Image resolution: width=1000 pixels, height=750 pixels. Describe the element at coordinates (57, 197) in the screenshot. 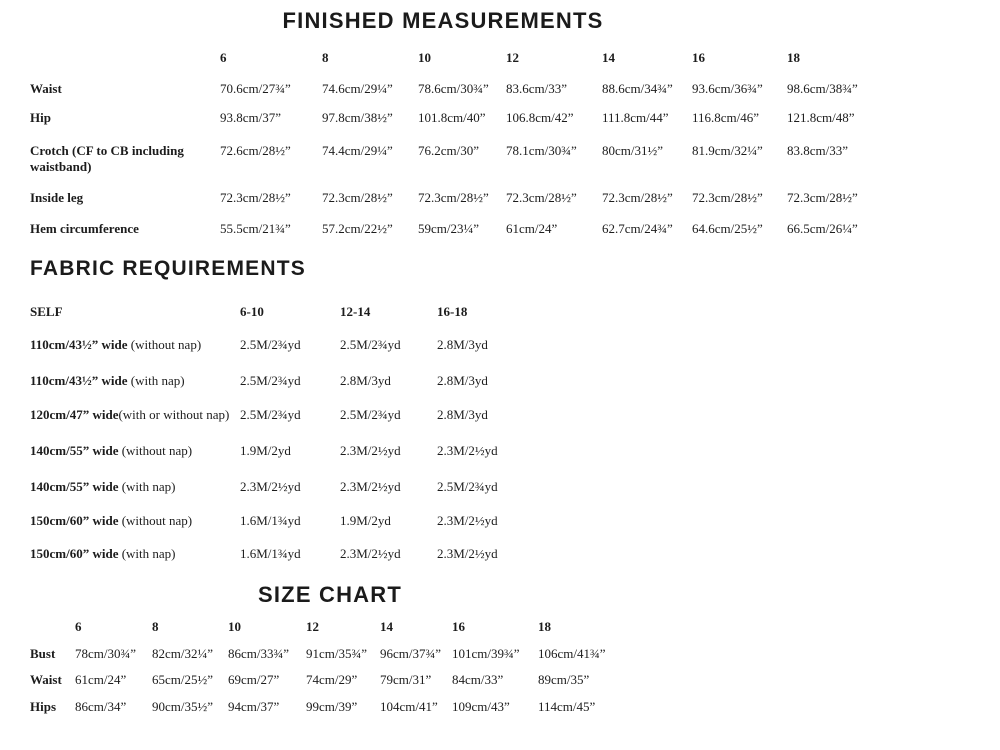

I see `row-label: Inside leg` at that location.